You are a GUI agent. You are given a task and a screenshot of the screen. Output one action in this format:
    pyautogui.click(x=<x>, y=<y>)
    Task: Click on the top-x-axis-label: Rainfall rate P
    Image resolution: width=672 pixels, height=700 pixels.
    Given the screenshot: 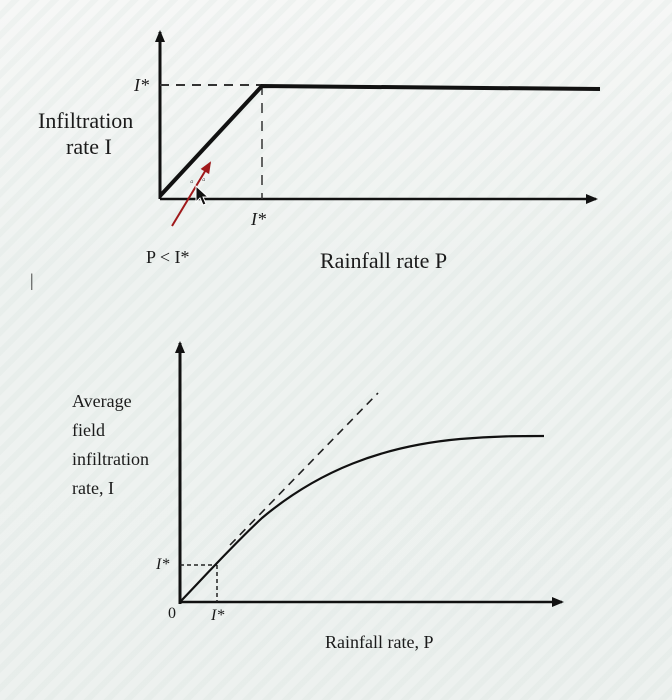 What is the action you would take?
    pyautogui.click(x=384, y=260)
    